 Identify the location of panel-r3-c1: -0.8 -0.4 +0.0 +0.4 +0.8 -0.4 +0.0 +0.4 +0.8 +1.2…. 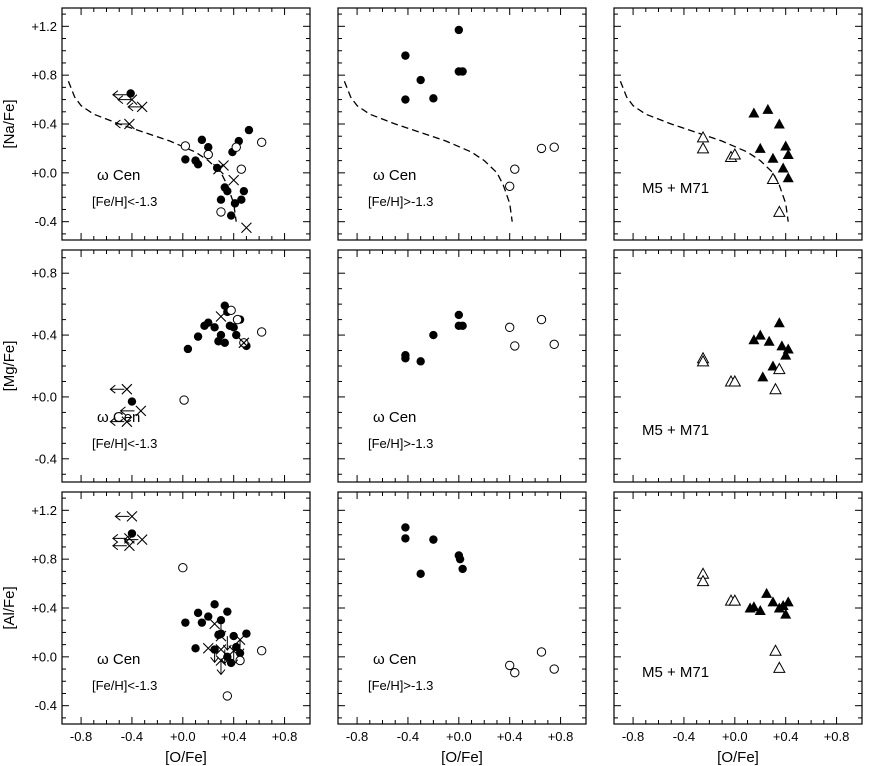
(171, 617).